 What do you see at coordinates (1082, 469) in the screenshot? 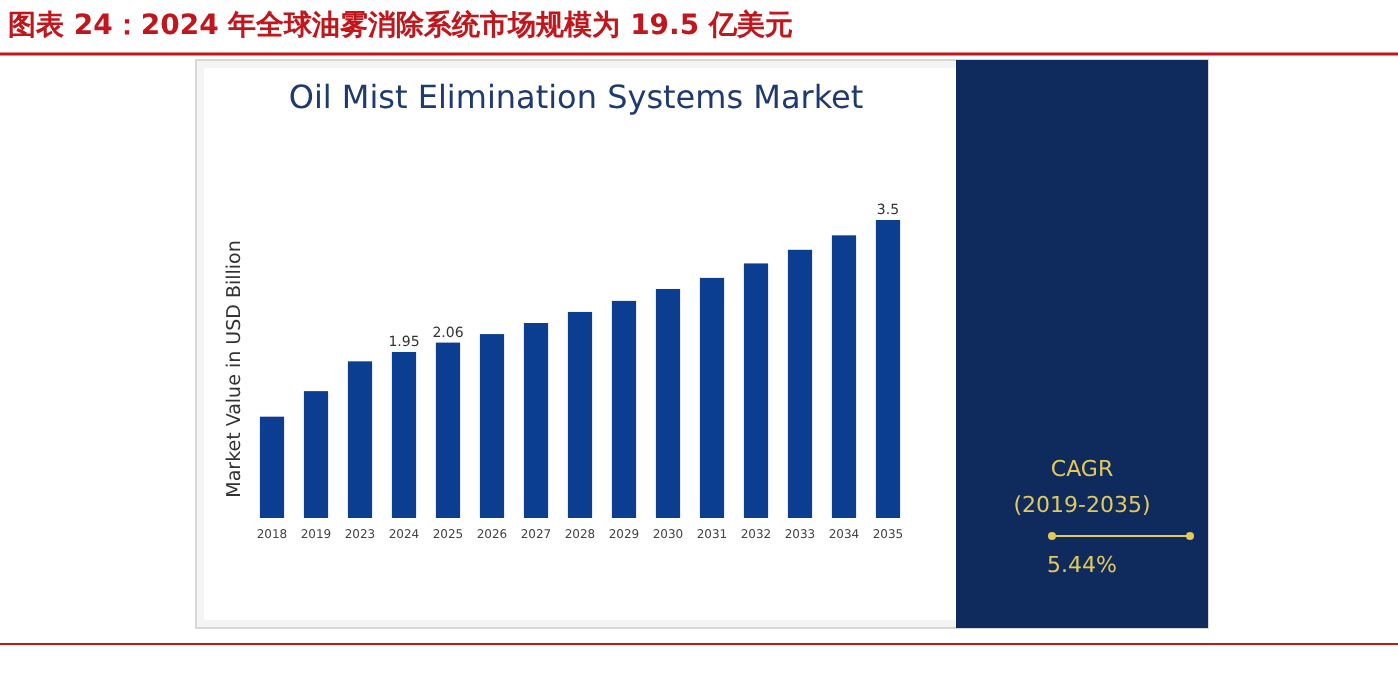
I see `text: CAGR` at bounding box center [1082, 469].